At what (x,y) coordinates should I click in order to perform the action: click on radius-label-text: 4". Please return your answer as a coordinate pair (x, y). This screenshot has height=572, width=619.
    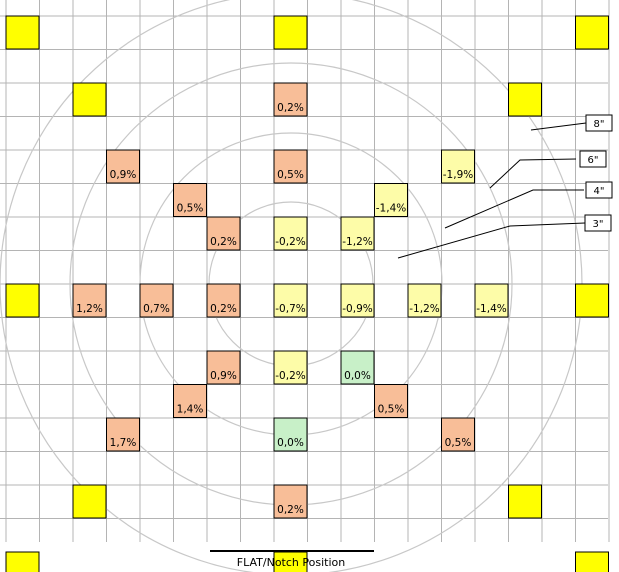
    Looking at the image, I should click on (599, 191).